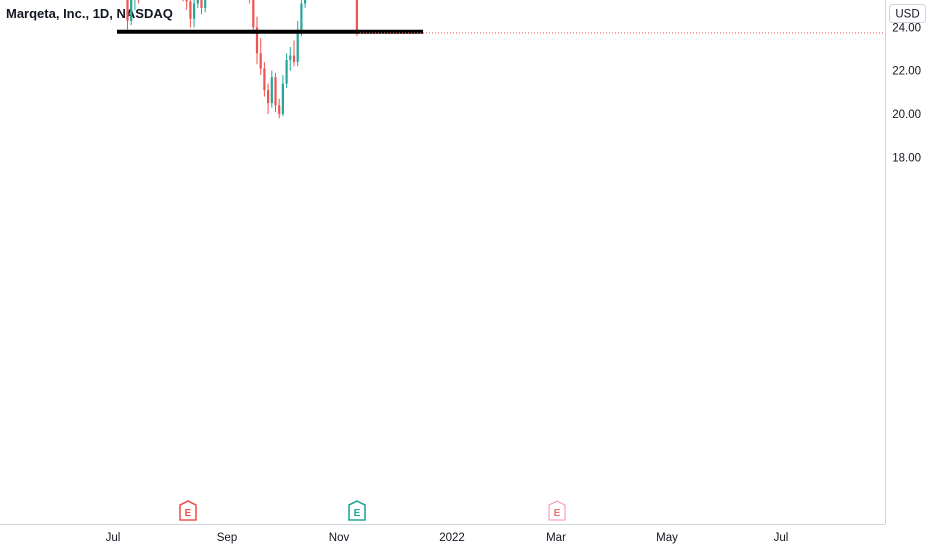  What do you see at coordinates (906, 158) in the screenshot?
I see `y-tick-label: 18.00` at bounding box center [906, 158].